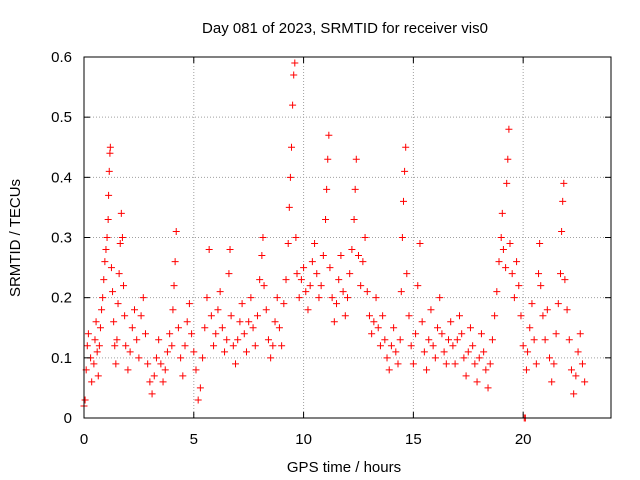 Image resolution: width=640 pixels, height=480 pixels. What do you see at coordinates (61, 298) in the screenshot?
I see `y-tick-label: 0.2` at bounding box center [61, 298].